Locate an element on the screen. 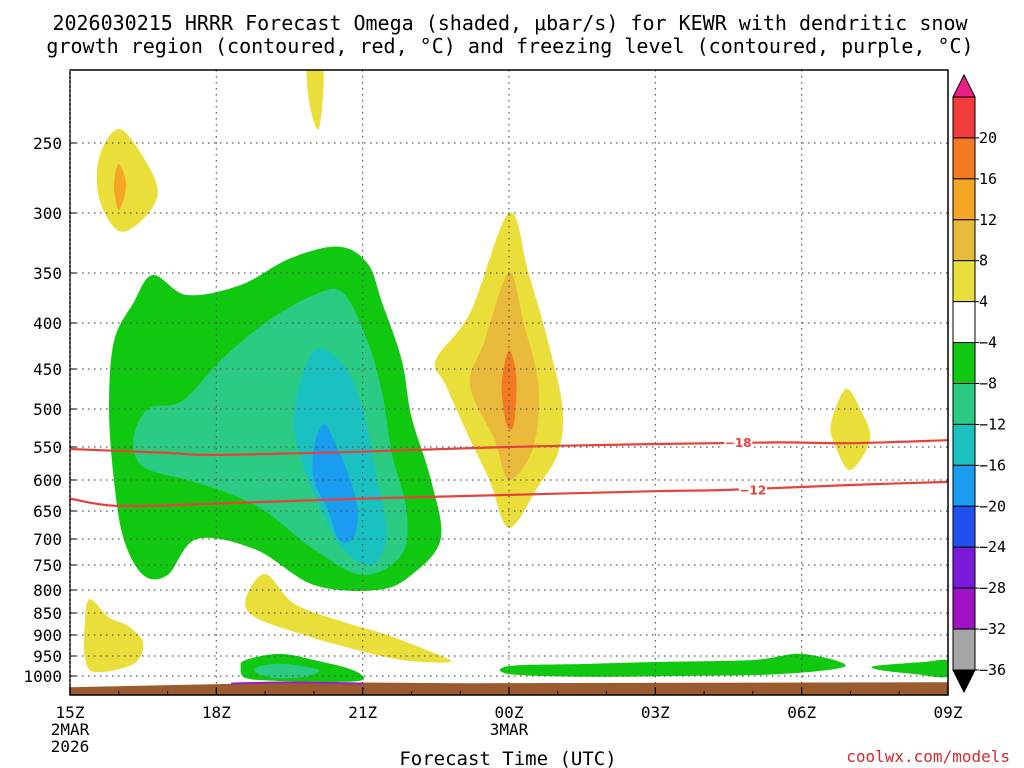 The width and height of the screenshot is (1024, 768). colorbar-label-7: −12 is located at coordinates (992, 424).